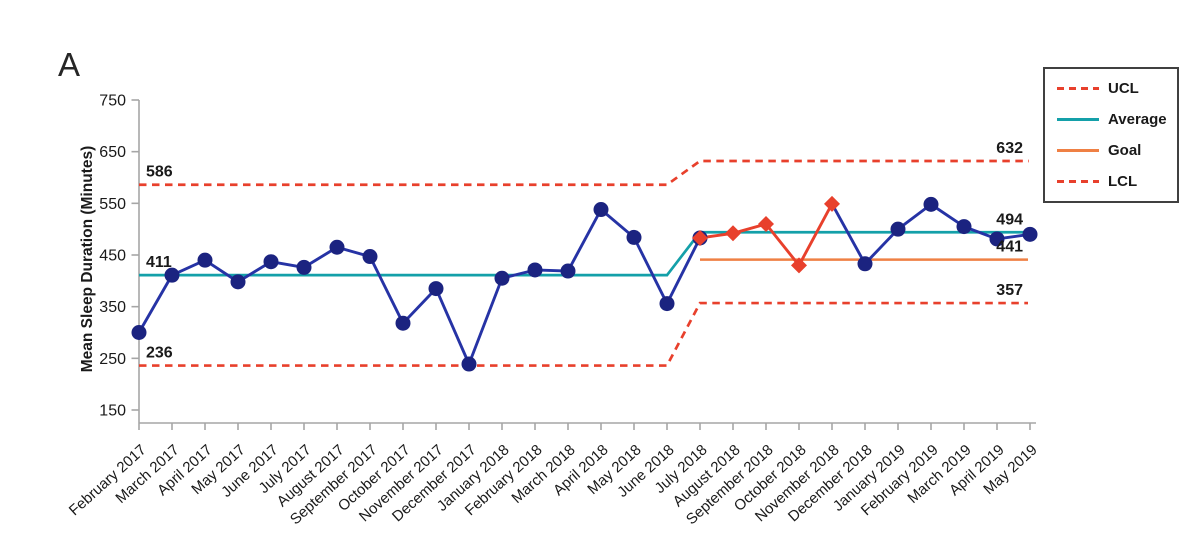  Describe the element at coordinates (1009, 219) in the screenshot. I see `control-limit-value-label: 494` at that location.